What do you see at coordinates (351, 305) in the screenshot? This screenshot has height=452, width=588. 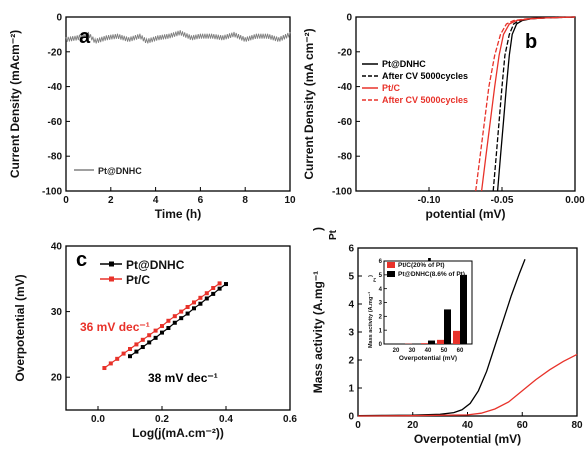 I see `y-tick-label: 4` at bounding box center [351, 305].